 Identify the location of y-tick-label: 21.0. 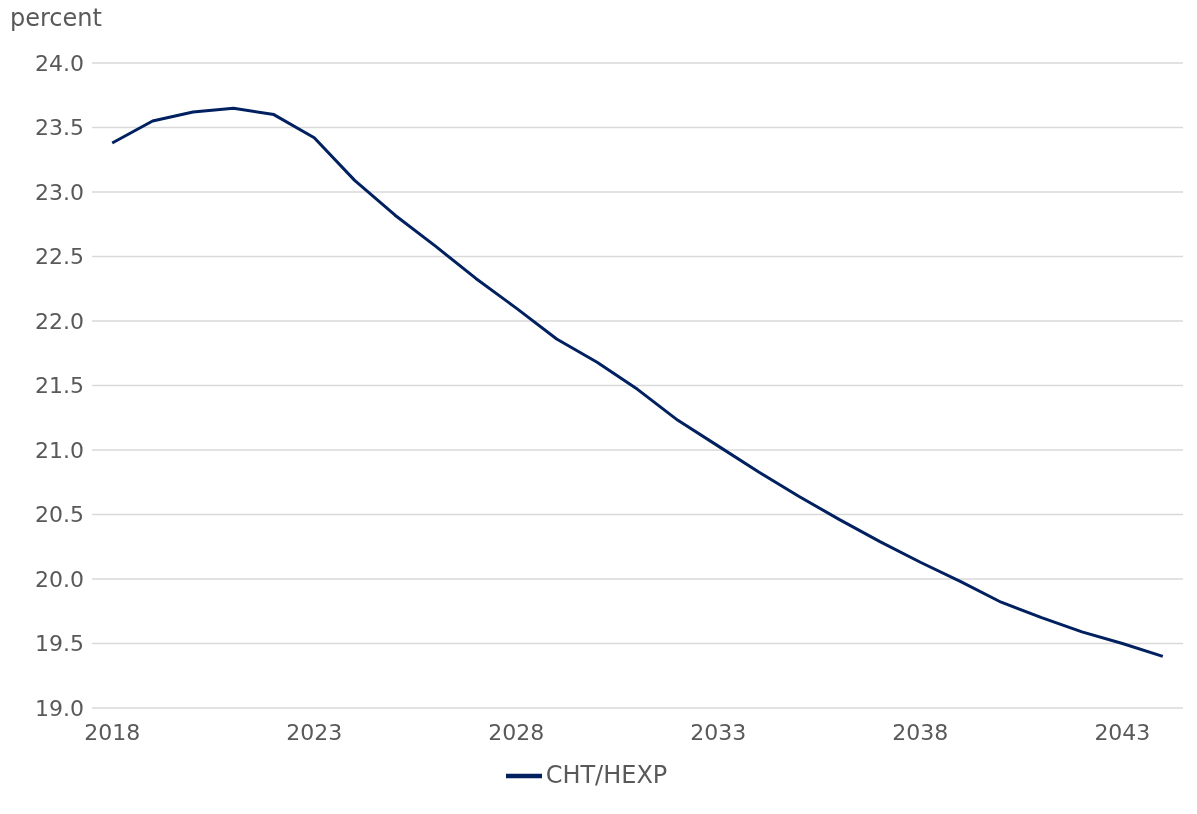
(59, 450).